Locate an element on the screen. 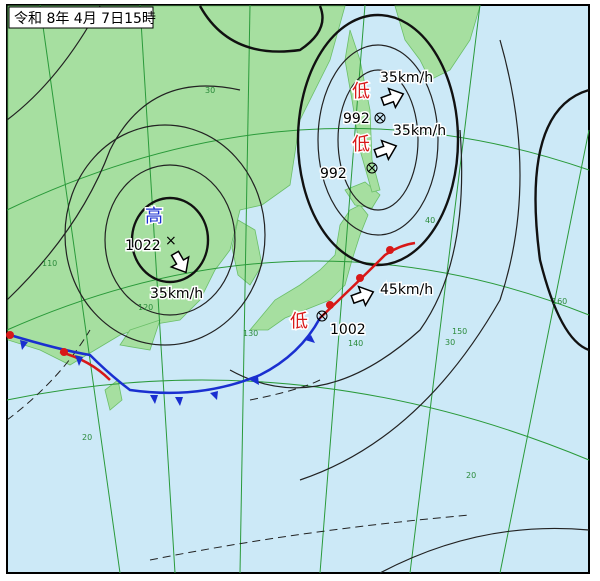  map-title: 令和 8年 4月 7日15時 is located at coordinates (85, 19).